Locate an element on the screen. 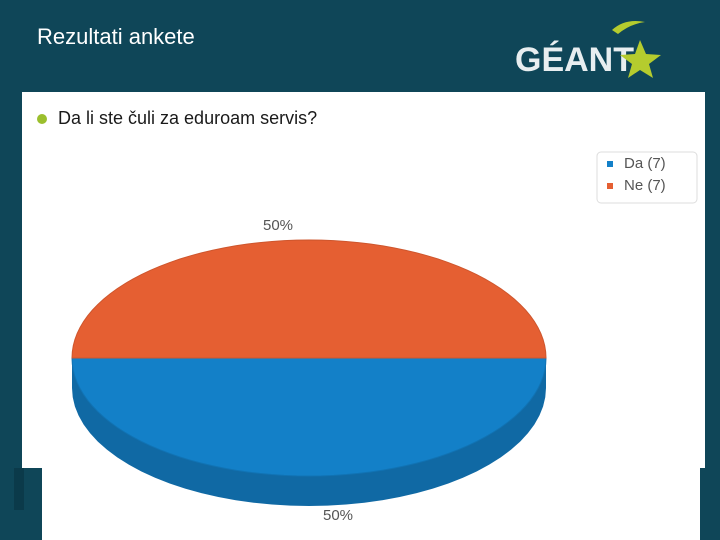 The width and height of the screenshot is (720, 540). slide-title: Rezultati ankete is located at coordinates (116, 36).